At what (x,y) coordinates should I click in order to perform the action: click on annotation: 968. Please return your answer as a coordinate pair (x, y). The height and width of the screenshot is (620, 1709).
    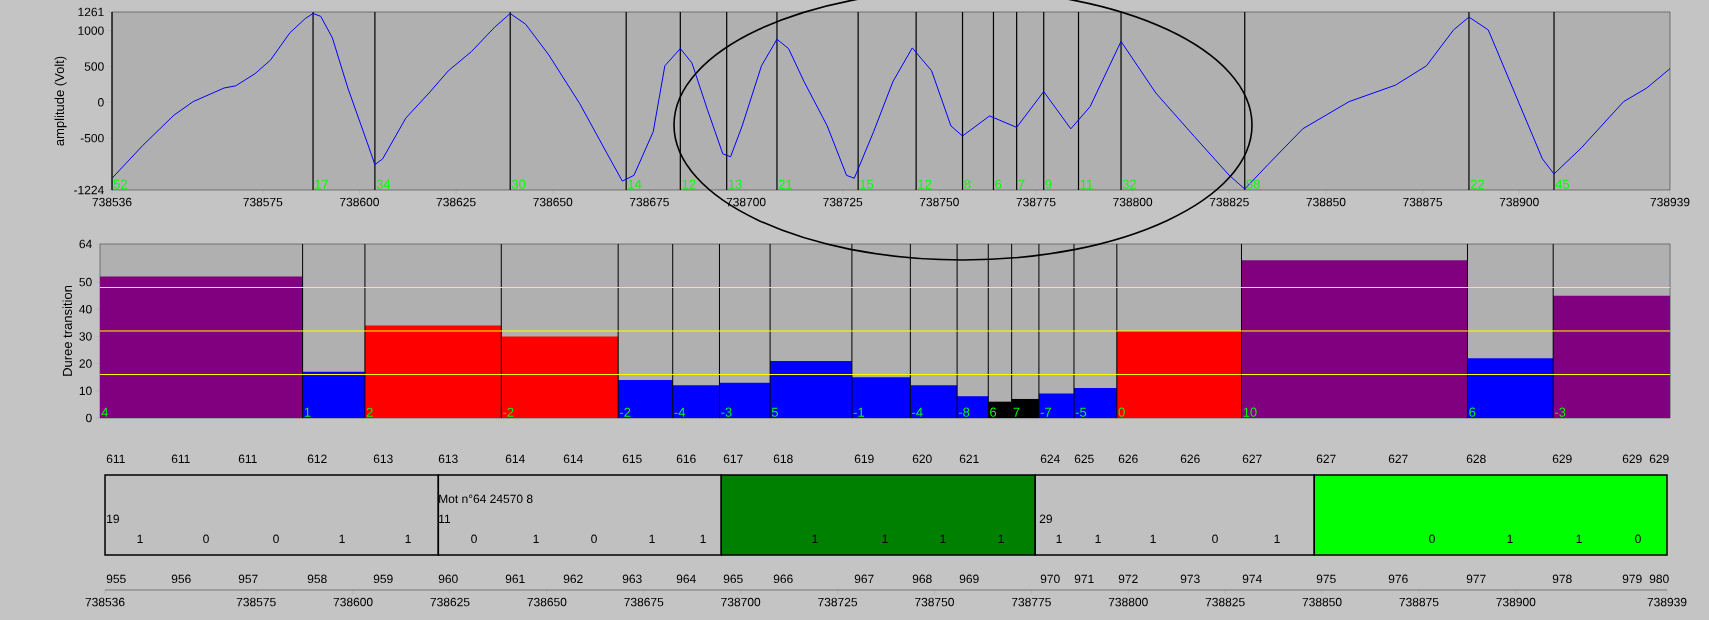
    Looking at the image, I should click on (922, 579).